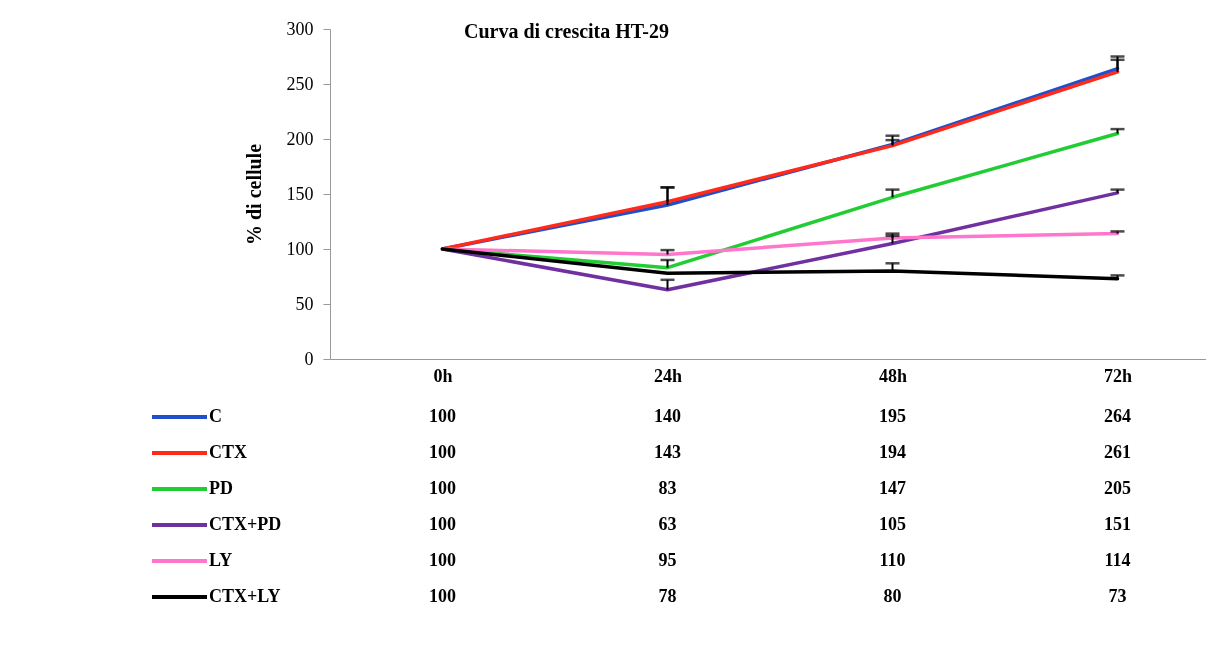 This screenshot has width=1206, height=671. What do you see at coordinates (253, 194) in the screenshot?
I see `y-axis-title: % di cellule` at bounding box center [253, 194].